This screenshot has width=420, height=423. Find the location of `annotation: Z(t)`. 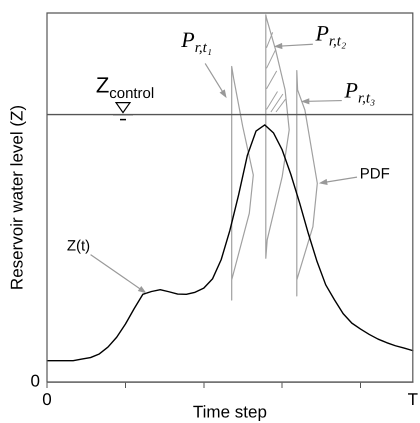

annotation: Z(t) is located at coordinates (78, 245).